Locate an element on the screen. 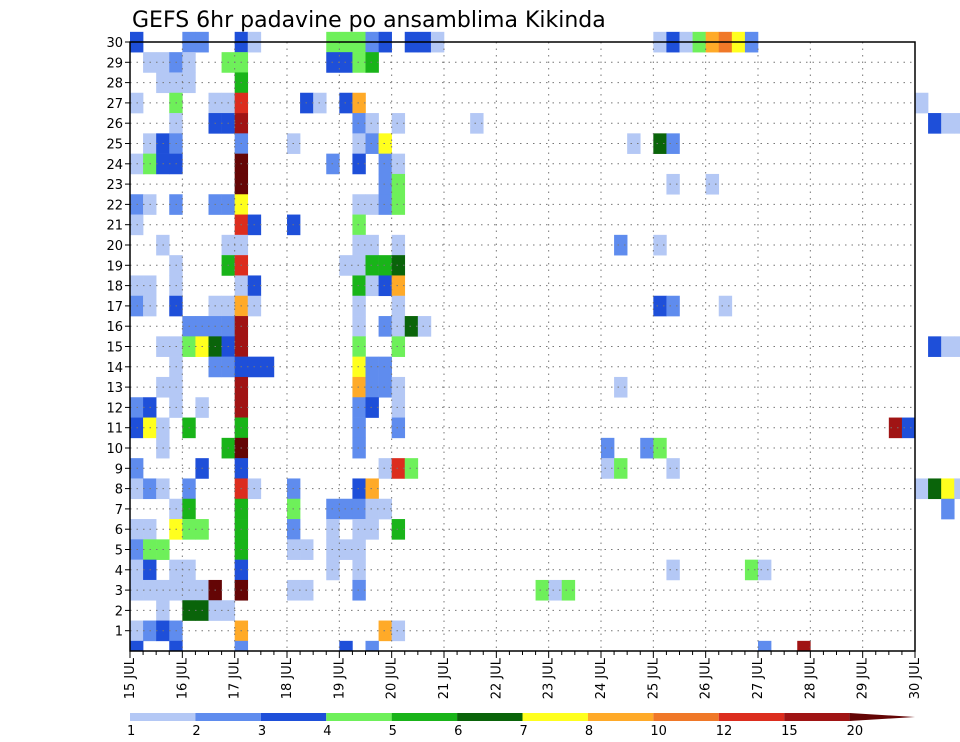 The width and height of the screenshot is (960, 742). y-tick-label: 6 is located at coordinates (119, 530).